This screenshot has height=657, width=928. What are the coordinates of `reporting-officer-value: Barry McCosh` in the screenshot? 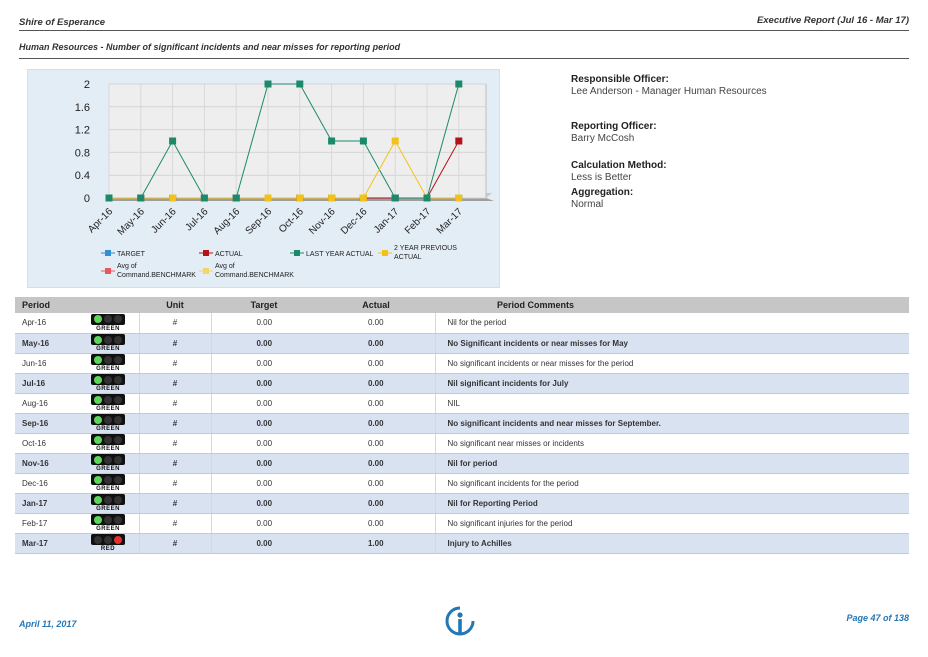 It's located at (603, 138).